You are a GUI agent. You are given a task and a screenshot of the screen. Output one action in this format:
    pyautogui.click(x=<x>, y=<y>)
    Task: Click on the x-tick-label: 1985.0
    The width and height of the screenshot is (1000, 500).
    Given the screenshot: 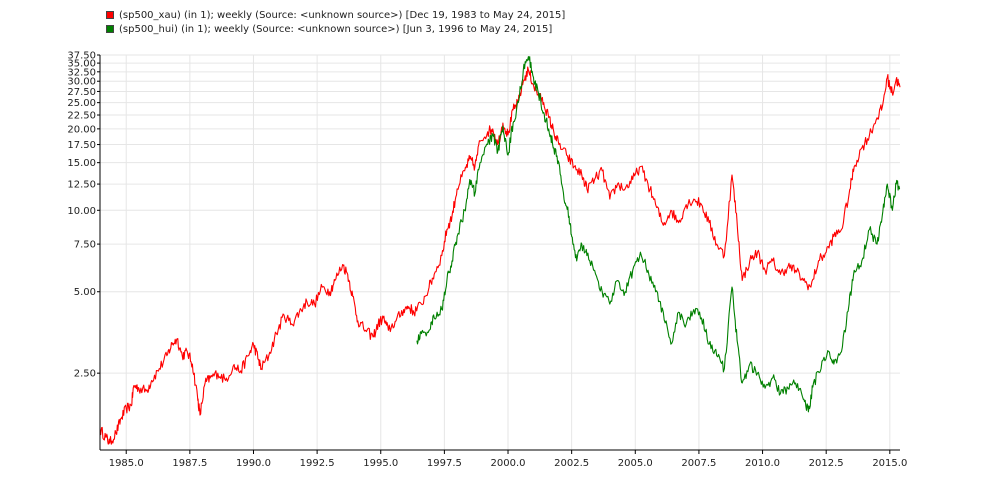 What is the action you would take?
    pyautogui.click(x=126, y=463)
    